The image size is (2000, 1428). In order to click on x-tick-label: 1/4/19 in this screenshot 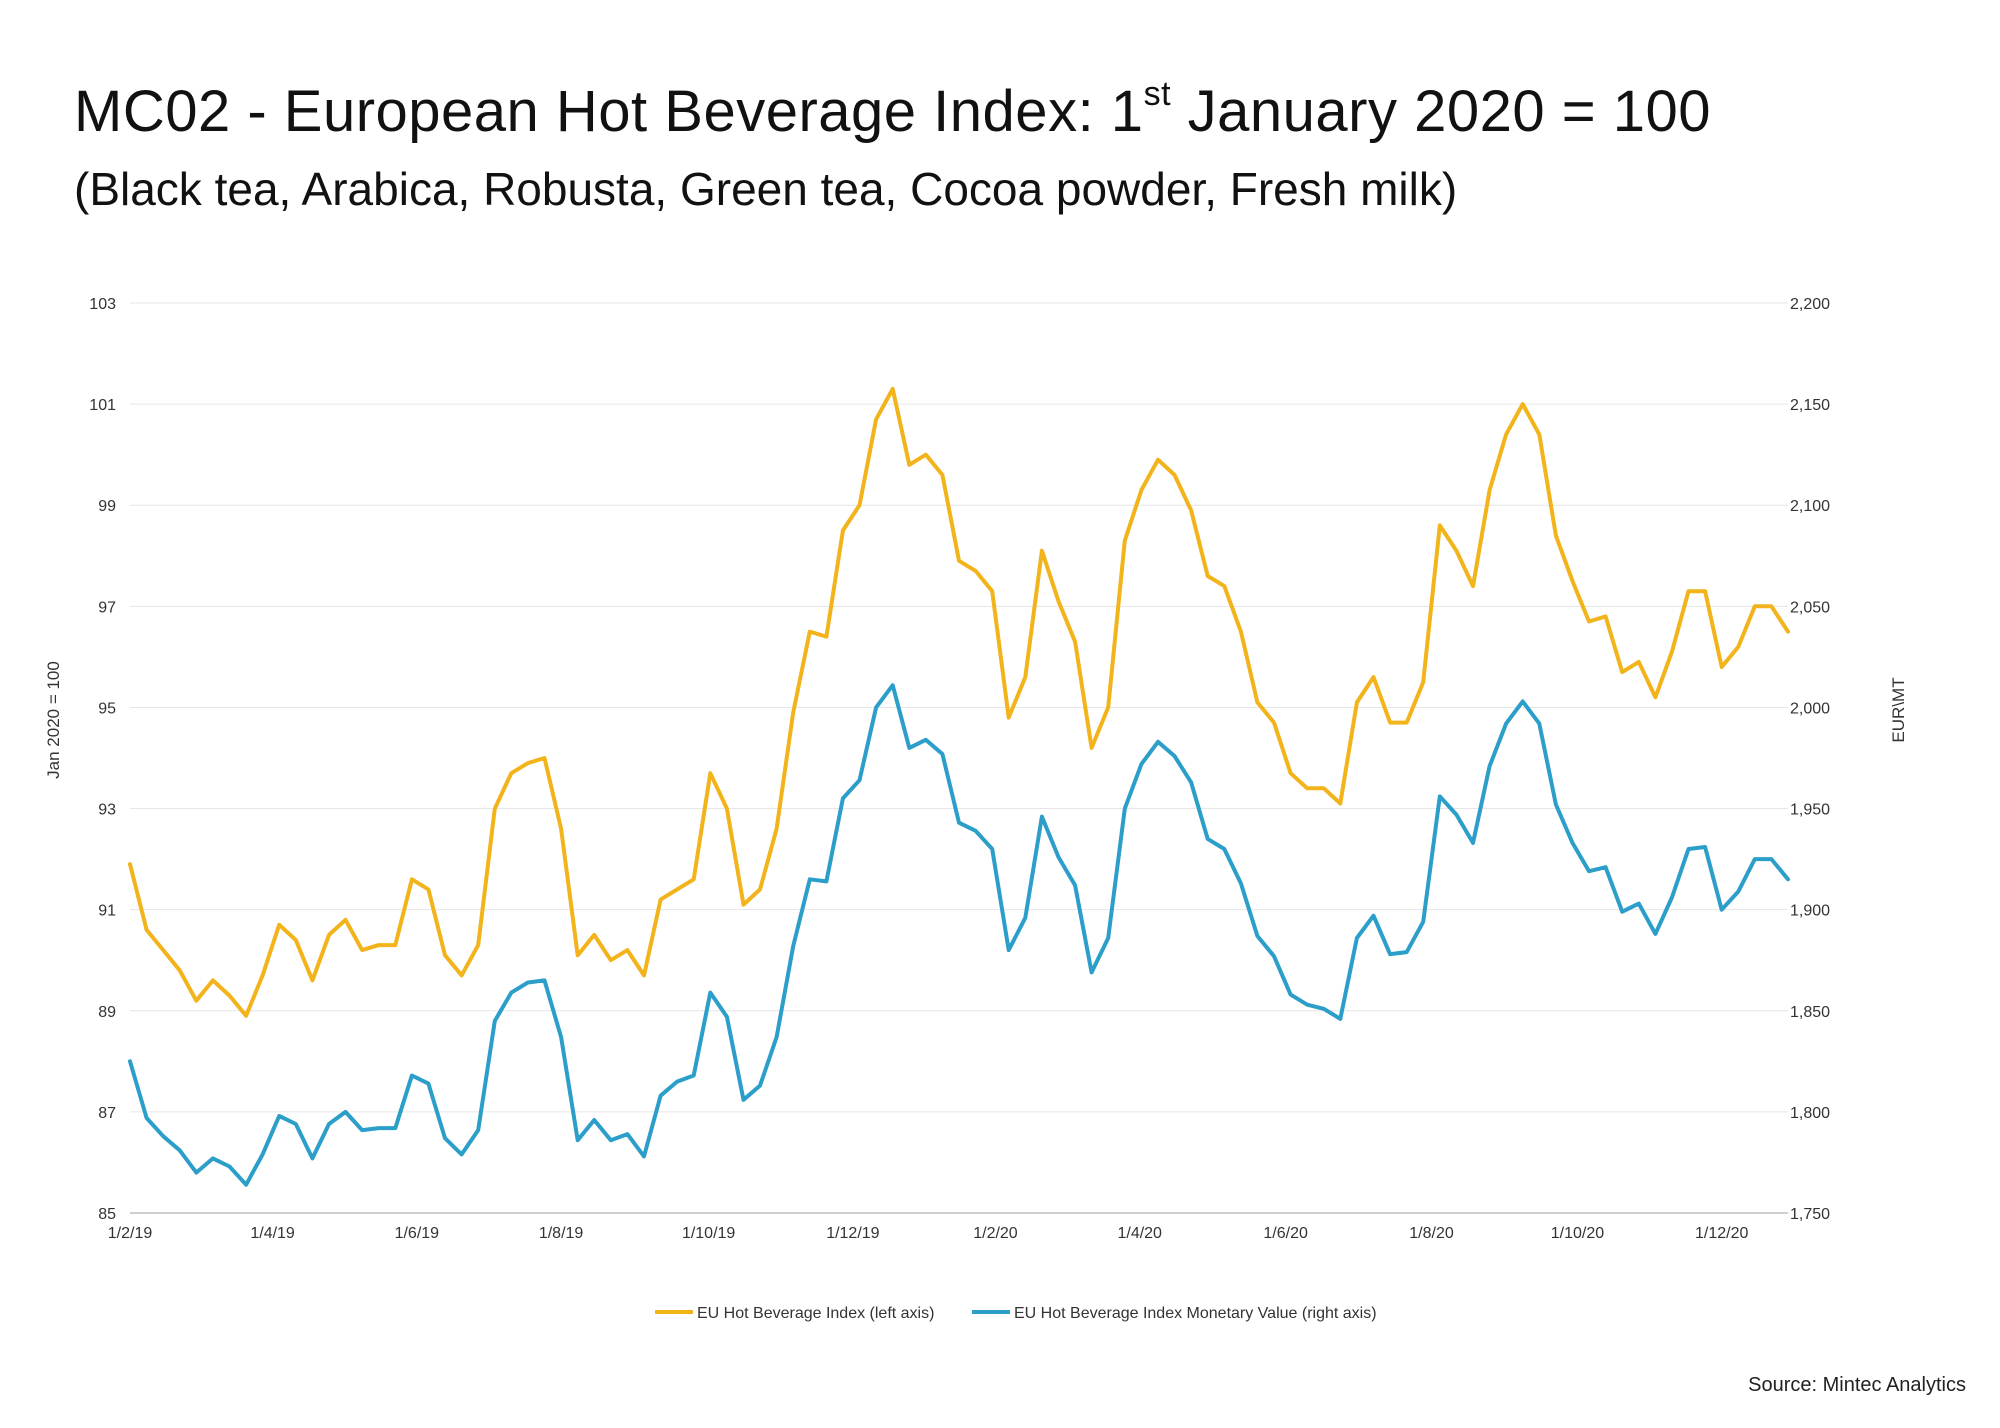, I will do `click(272, 1233)`.